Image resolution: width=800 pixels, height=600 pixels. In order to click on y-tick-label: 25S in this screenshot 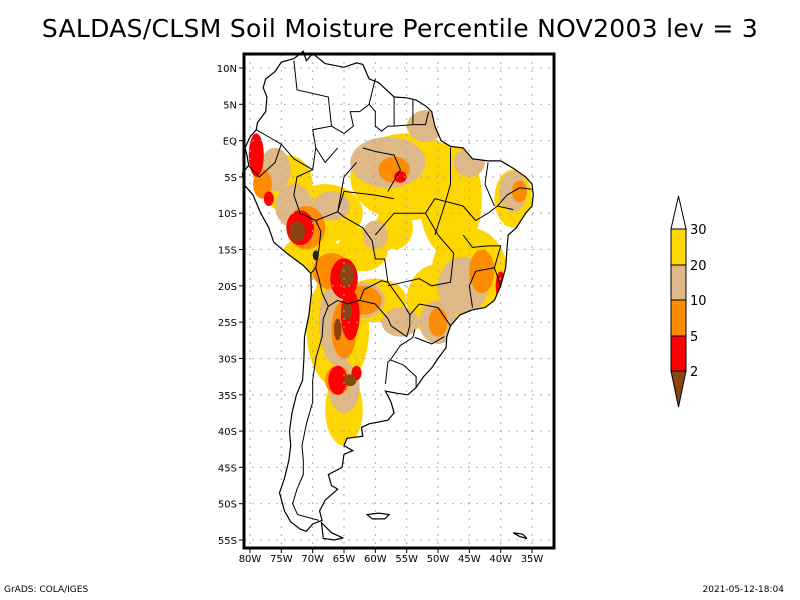, I will do `click(227, 323)`.